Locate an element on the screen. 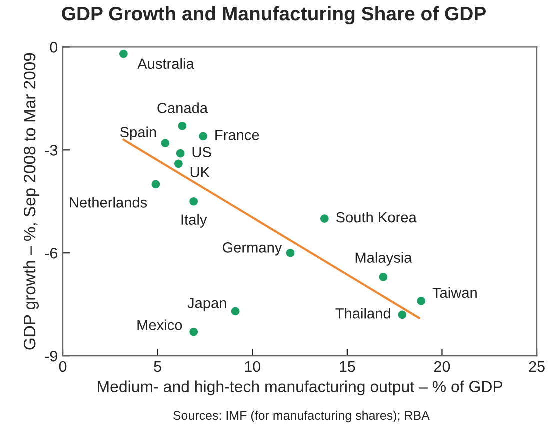 Image resolution: width=548 pixels, height=429 pixels. x-axis-title: Medium- and high-tech manufacturing output – % of GDP is located at coordinates (300, 388).